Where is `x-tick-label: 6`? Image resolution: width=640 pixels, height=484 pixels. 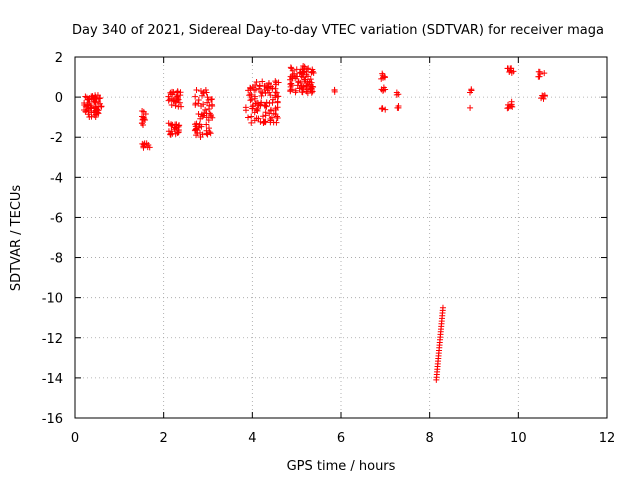
x-tick-label: 6 is located at coordinates (341, 438).